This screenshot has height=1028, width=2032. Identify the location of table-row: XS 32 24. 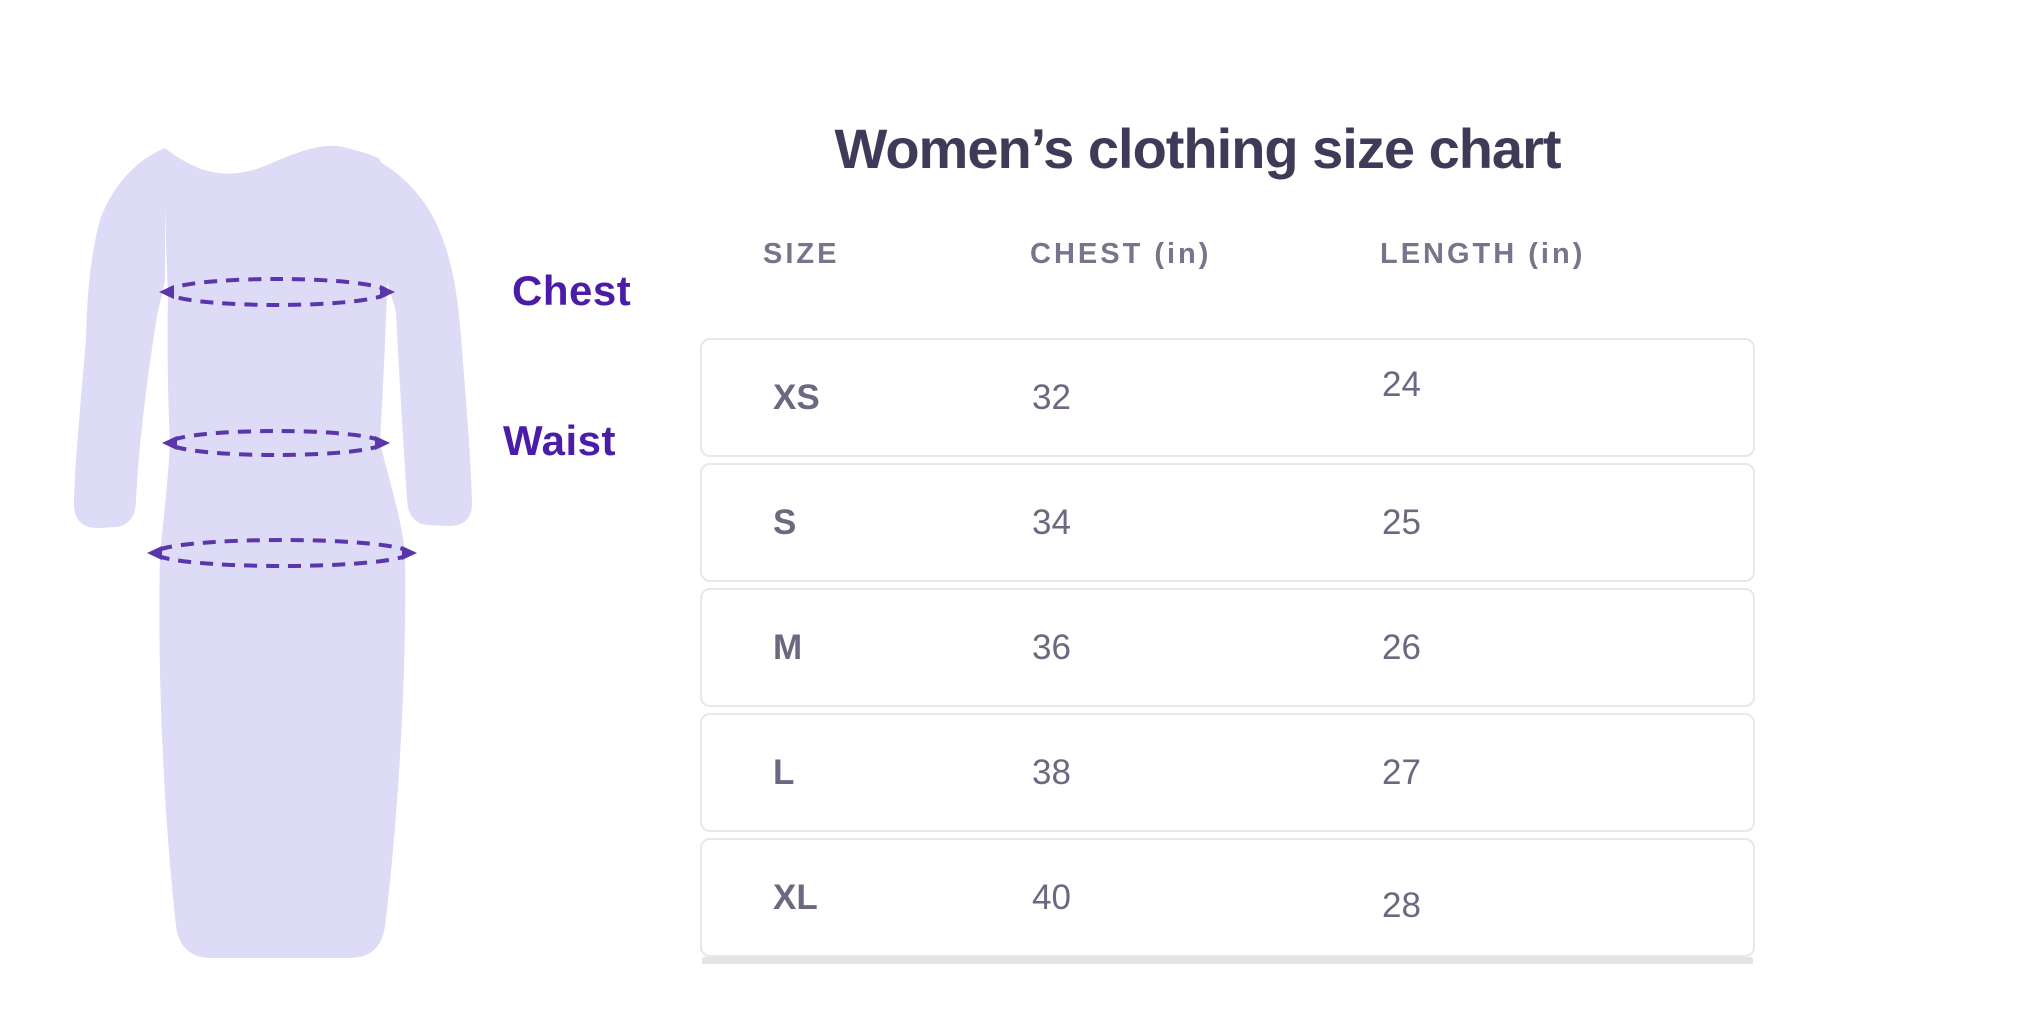
(1227, 397).